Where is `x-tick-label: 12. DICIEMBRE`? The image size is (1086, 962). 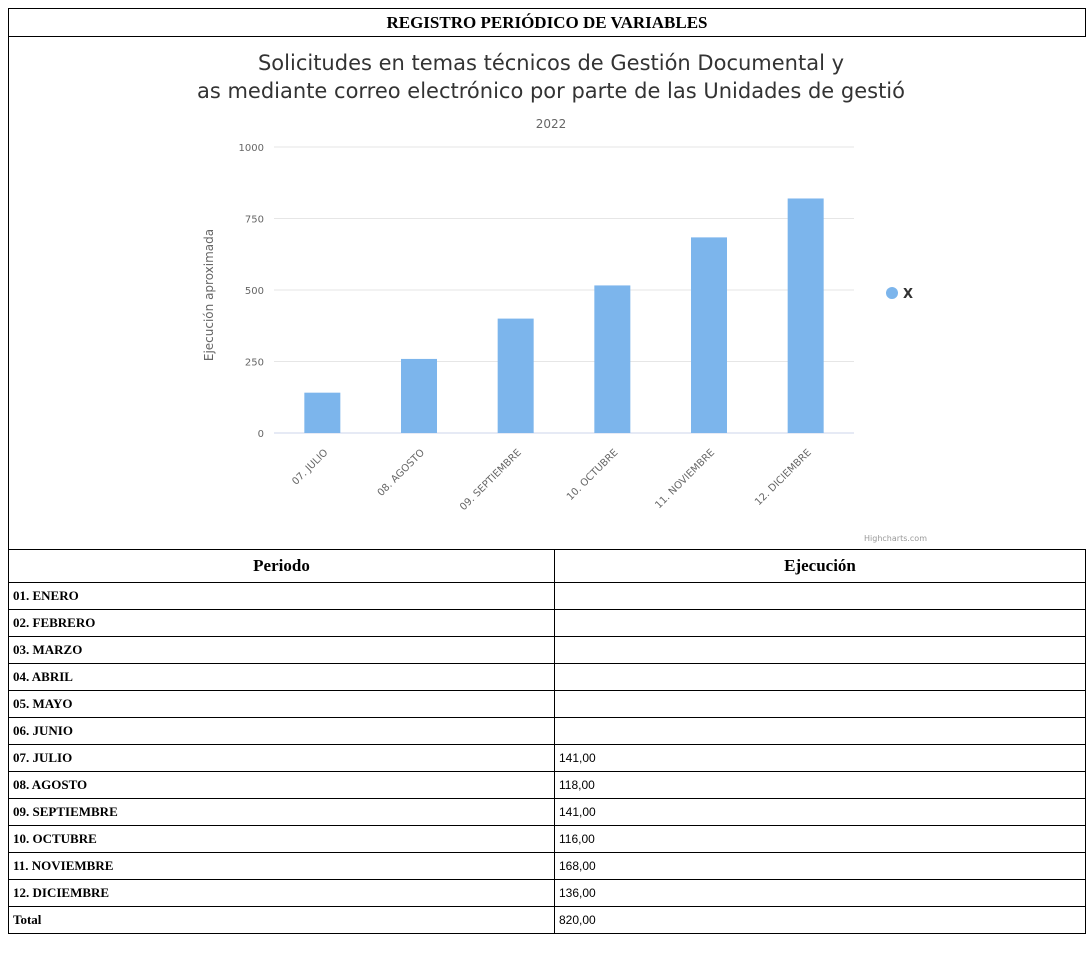 x-tick-label: 12. DICIEMBRE is located at coordinates (783, 477).